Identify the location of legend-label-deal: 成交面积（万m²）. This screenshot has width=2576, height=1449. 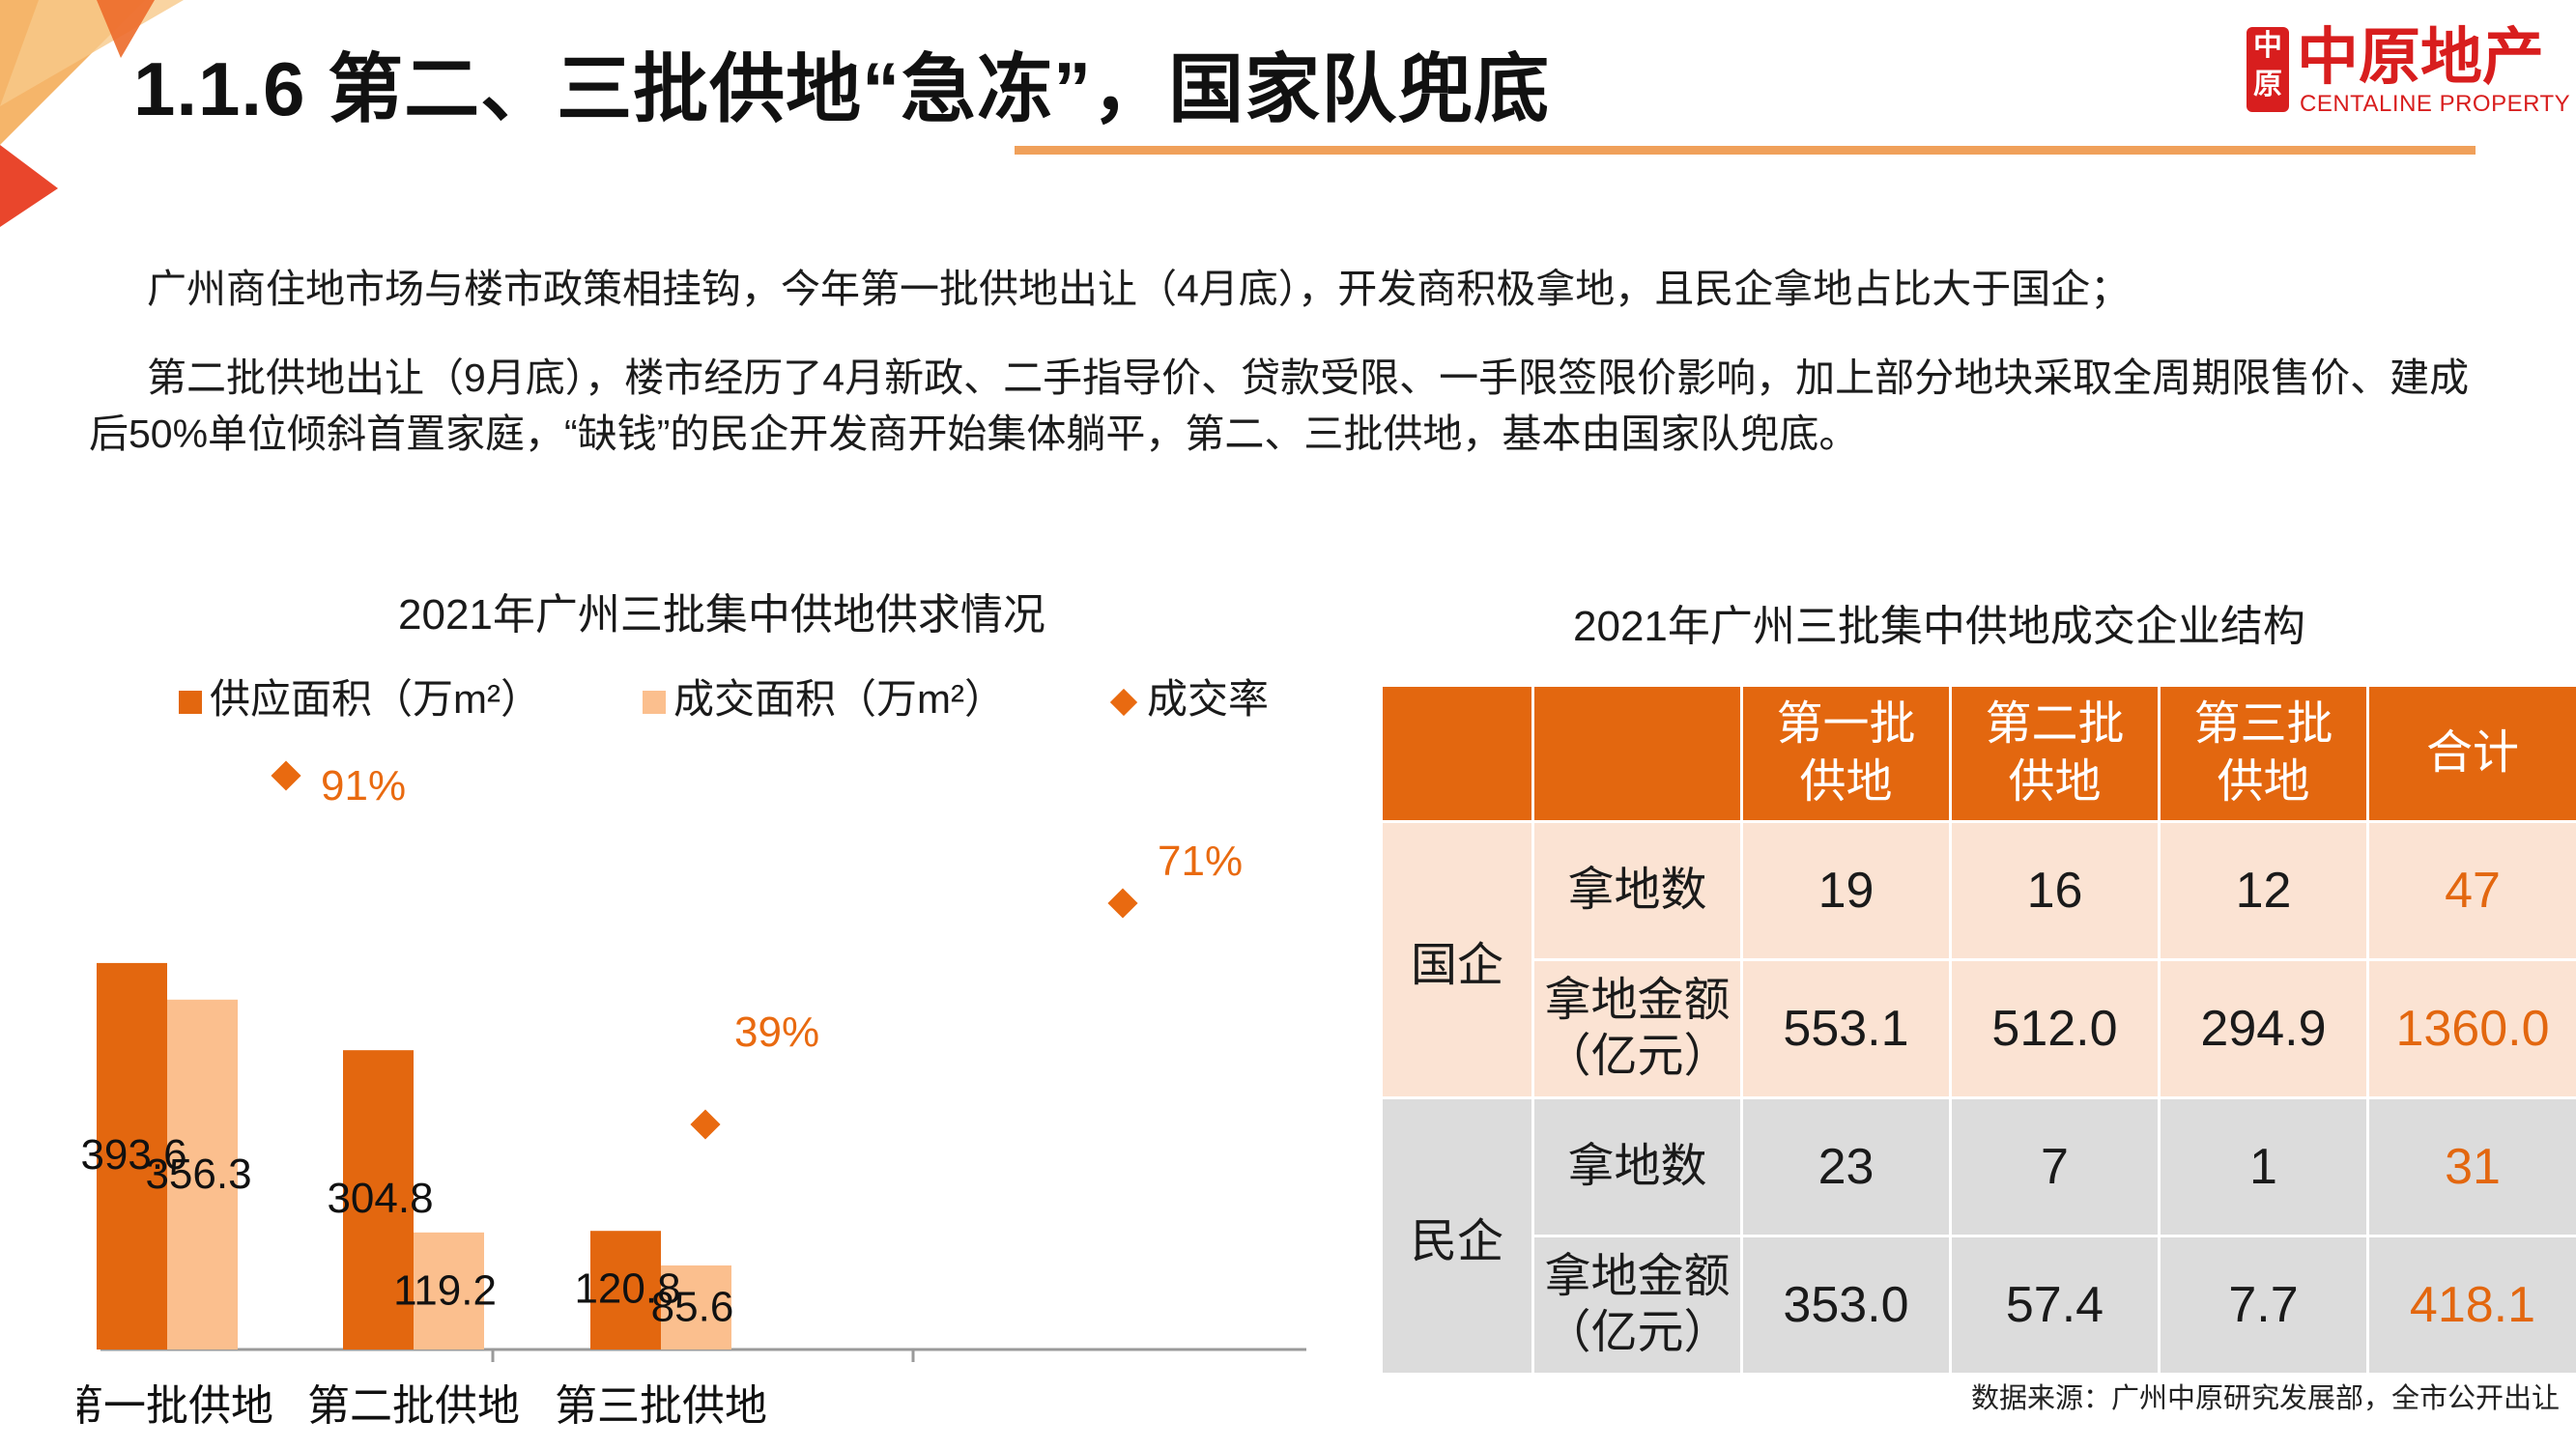
(839, 699).